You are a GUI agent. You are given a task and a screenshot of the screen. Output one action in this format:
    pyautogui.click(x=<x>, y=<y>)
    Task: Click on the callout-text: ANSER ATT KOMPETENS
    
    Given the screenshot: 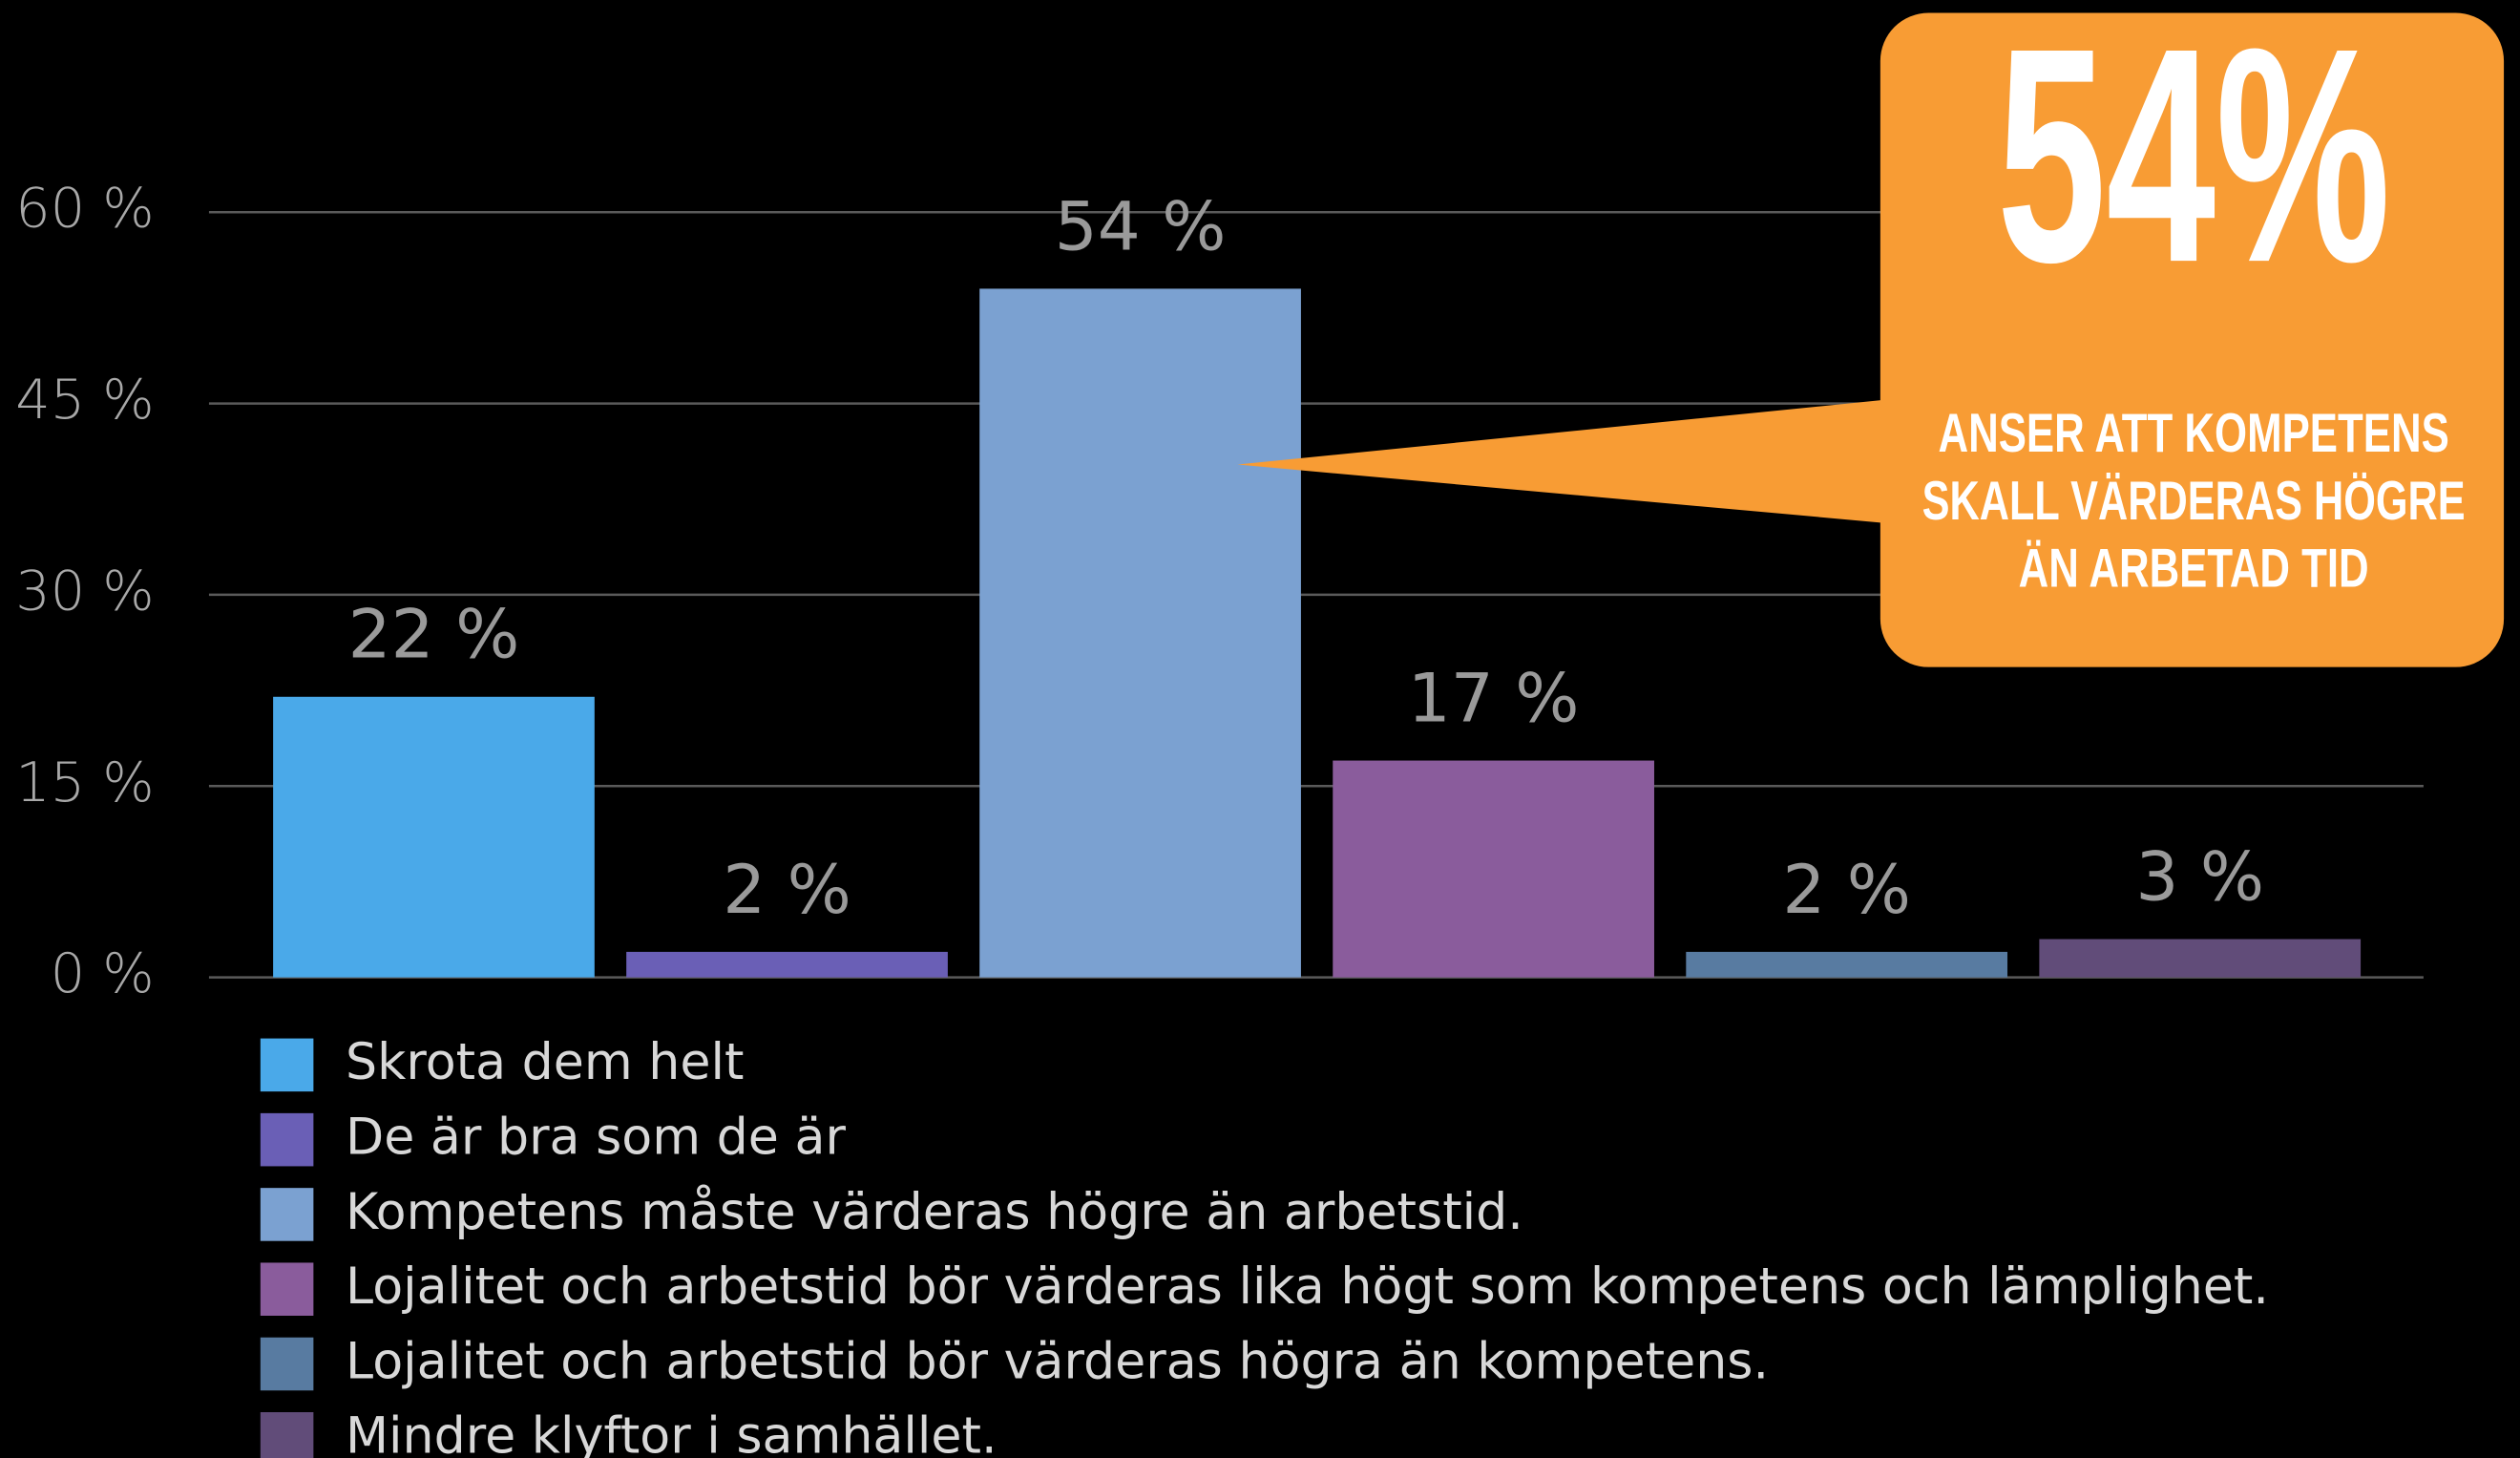 What is the action you would take?
    pyautogui.click(x=2193, y=434)
    